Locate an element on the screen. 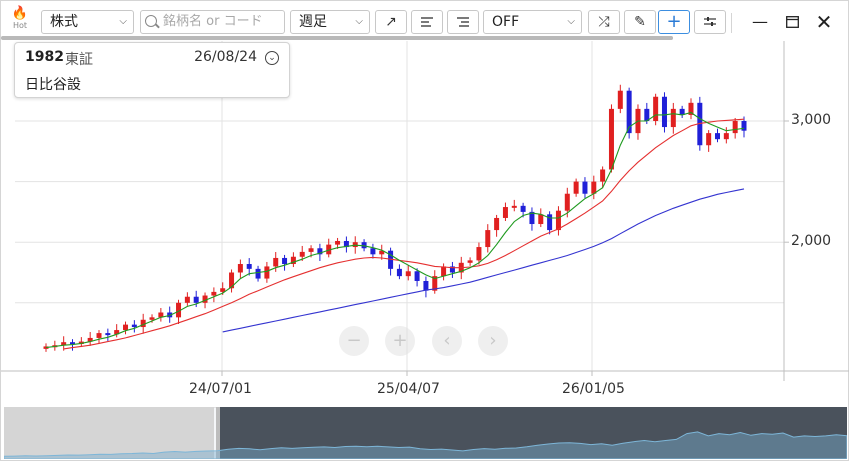 The width and height of the screenshot is (849, 462). zoom-in-icon: + is located at coordinates (400, 340).